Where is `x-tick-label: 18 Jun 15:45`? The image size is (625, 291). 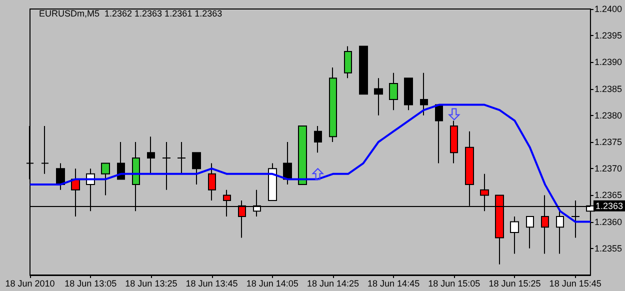 x-tick-label: 18 Jun 15:45 is located at coordinates (575, 283).